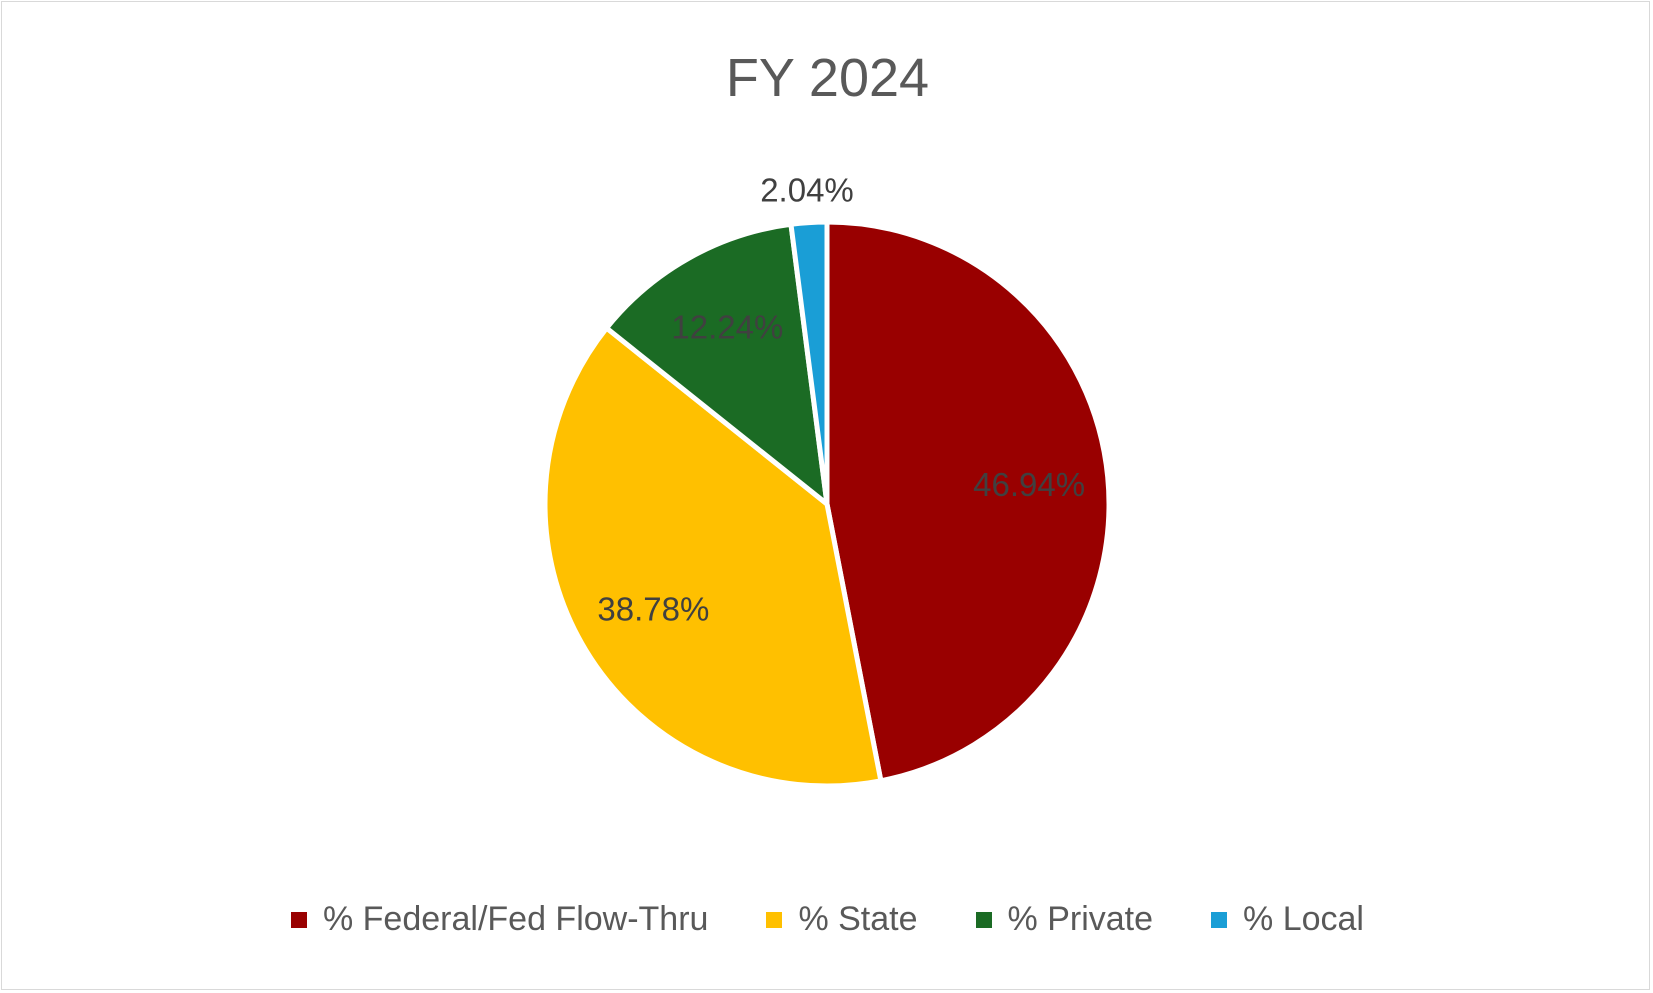  Describe the element at coordinates (717, 364) in the screenshot. I see `pie-slice-private` at that location.